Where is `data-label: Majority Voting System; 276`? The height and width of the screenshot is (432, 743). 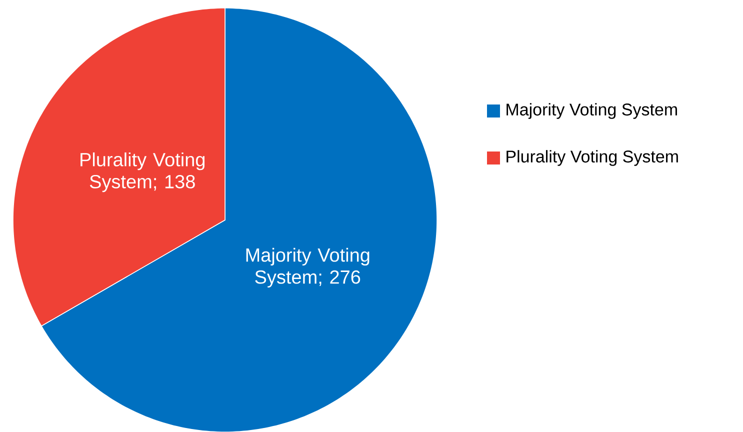
data-label: Majority Voting System; 276 is located at coordinates (308, 268).